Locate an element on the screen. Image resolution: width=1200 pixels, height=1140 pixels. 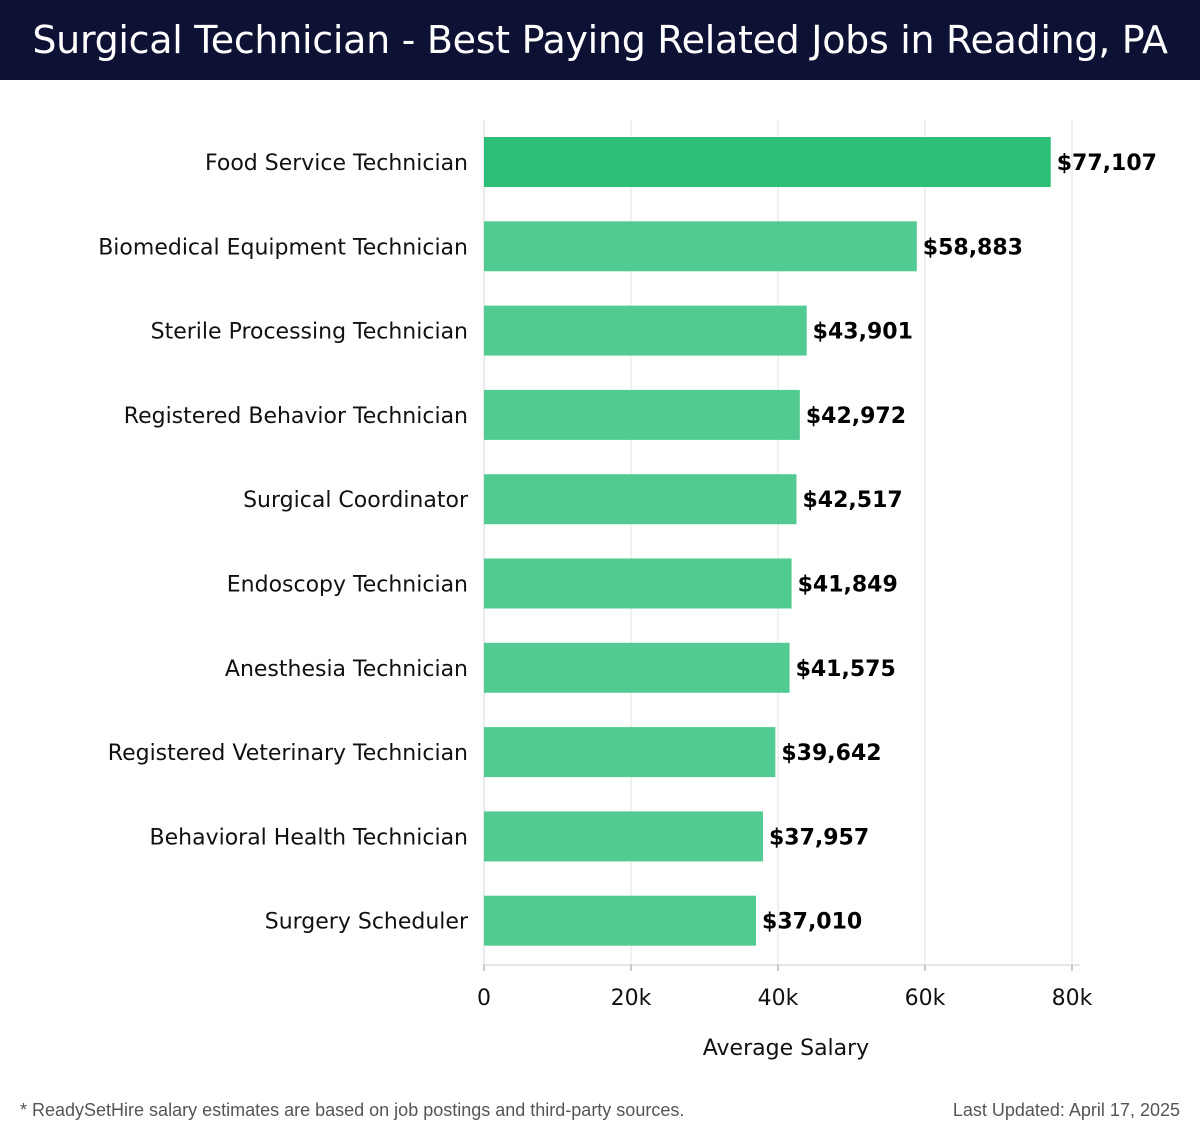
value-label: $42,517 is located at coordinates (852, 500).